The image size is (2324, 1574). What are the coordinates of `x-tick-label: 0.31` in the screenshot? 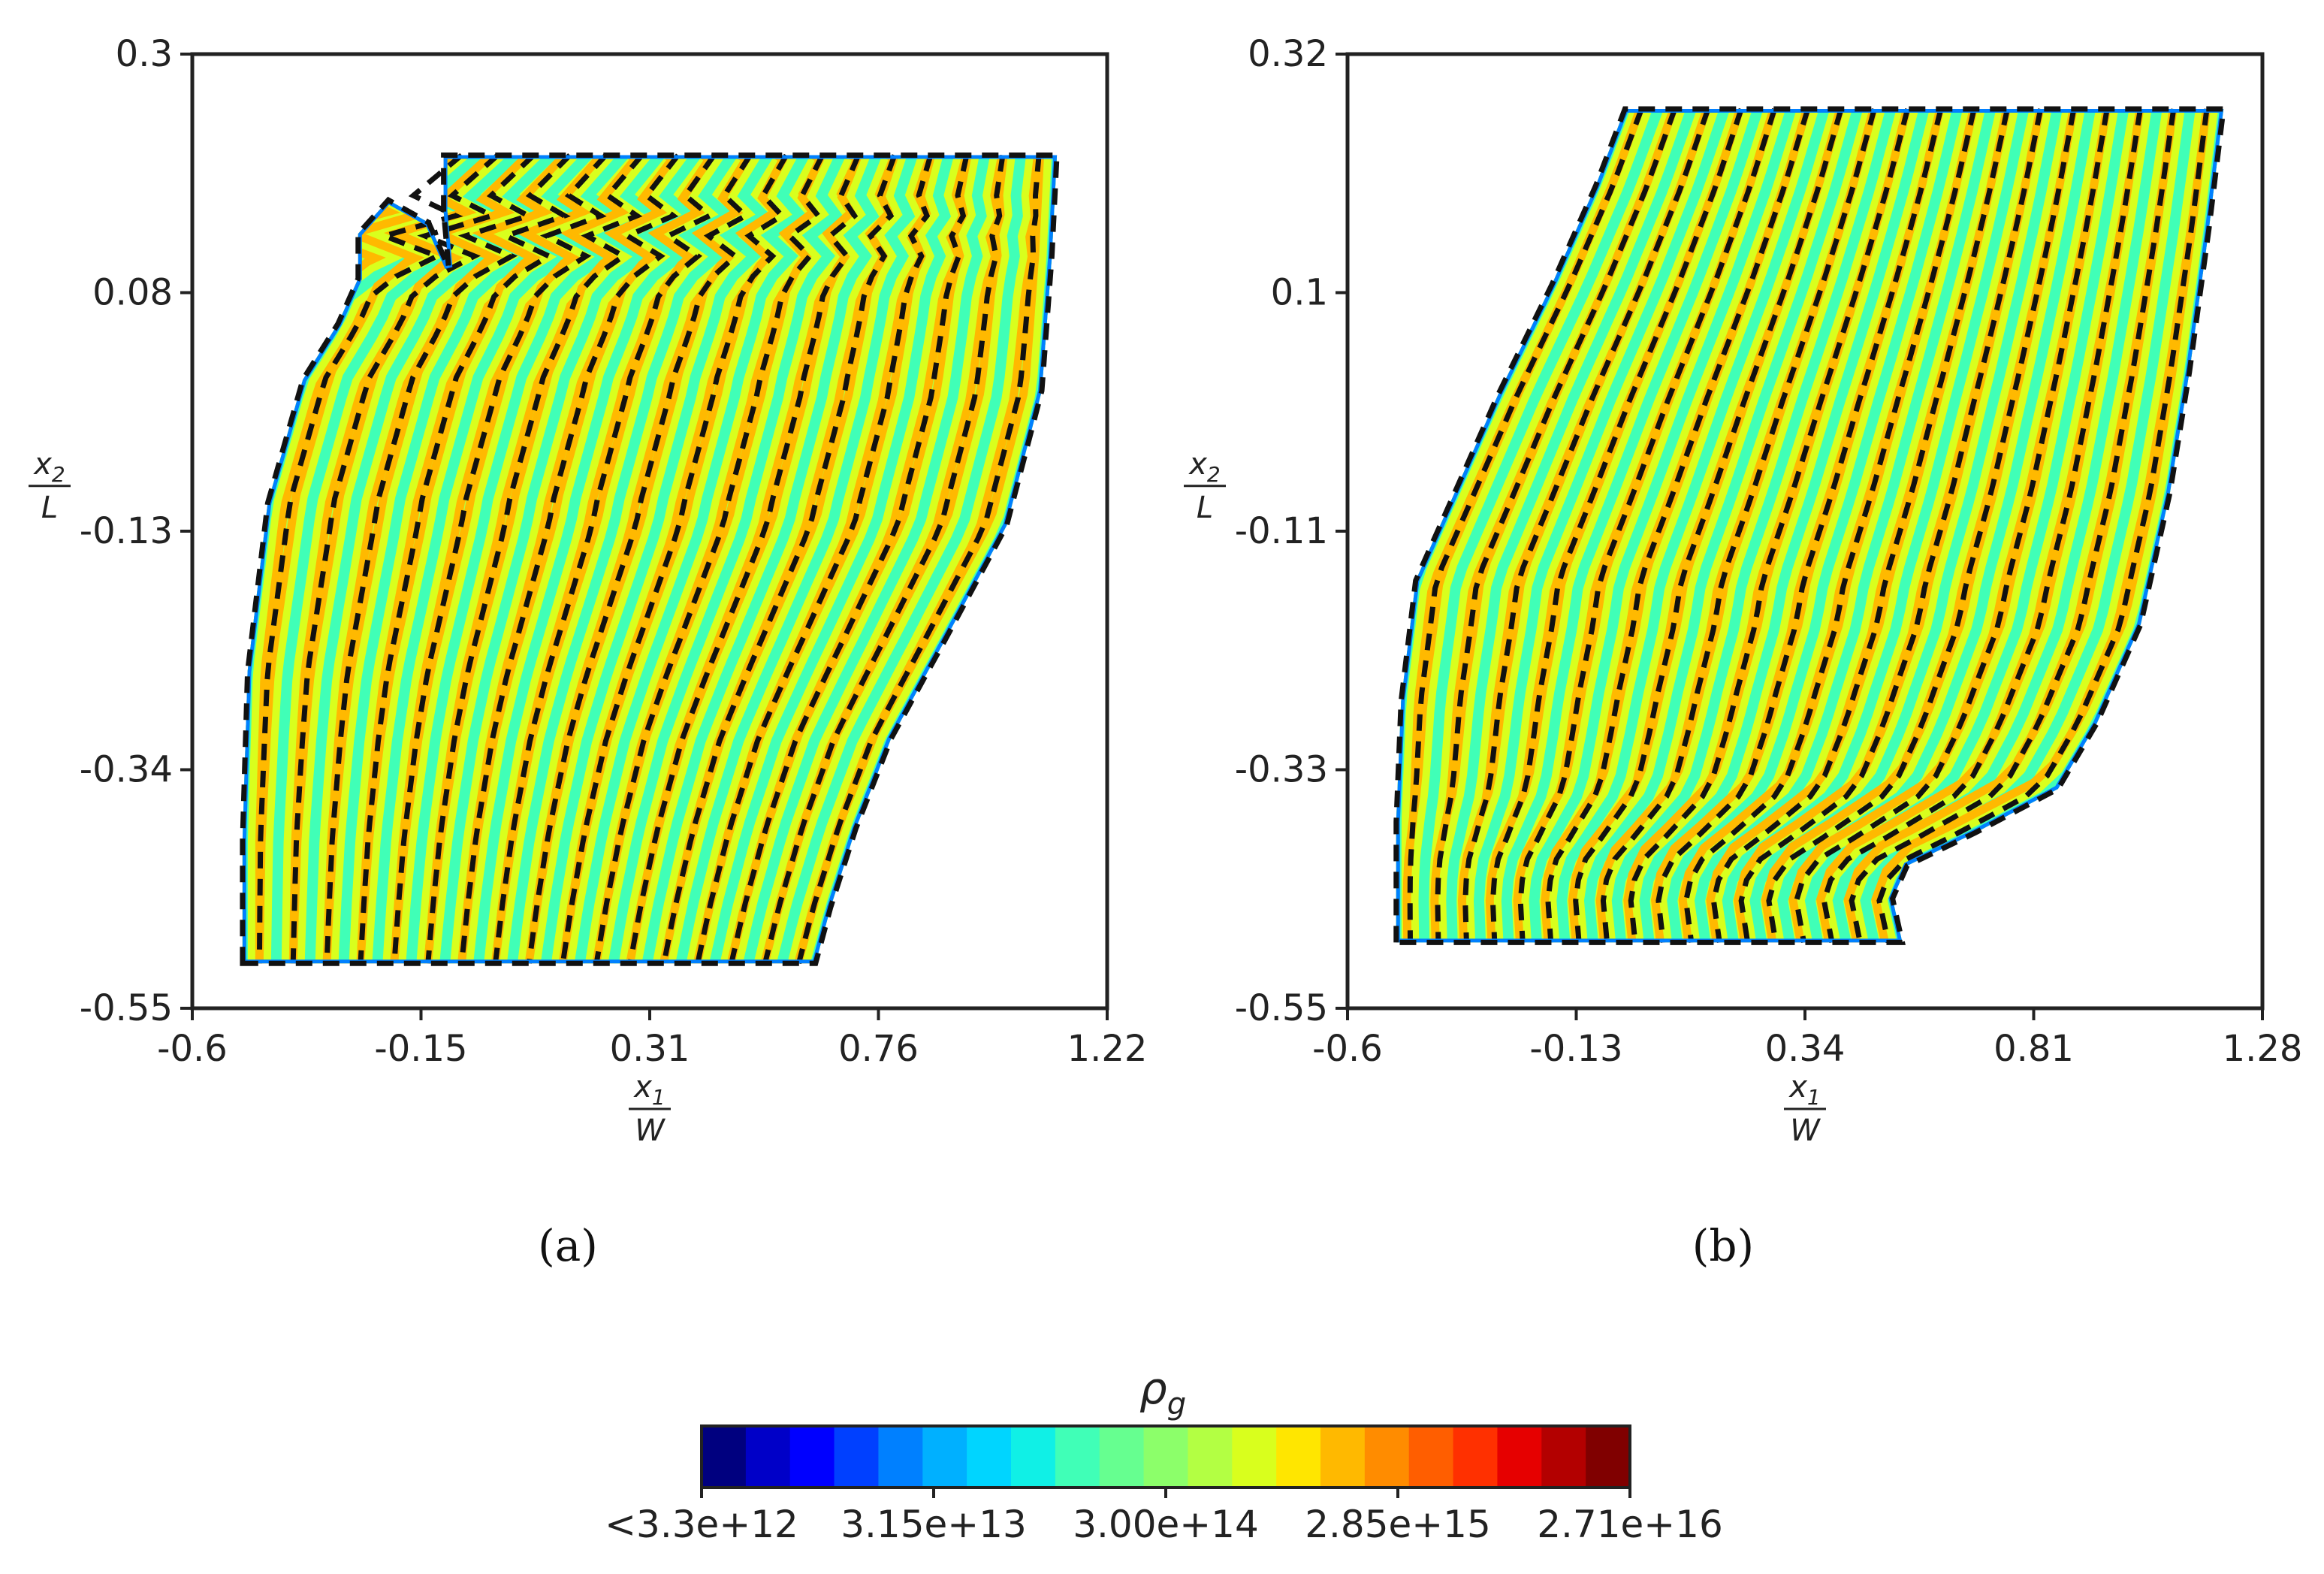 It's located at (650, 1049).